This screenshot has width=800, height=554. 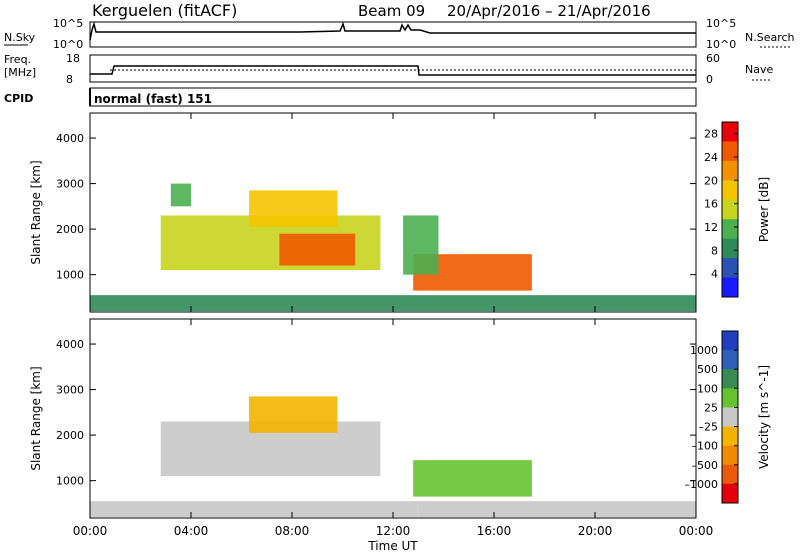 What do you see at coordinates (711, 134) in the screenshot?
I see `colorbar-tick-label: 28` at bounding box center [711, 134].